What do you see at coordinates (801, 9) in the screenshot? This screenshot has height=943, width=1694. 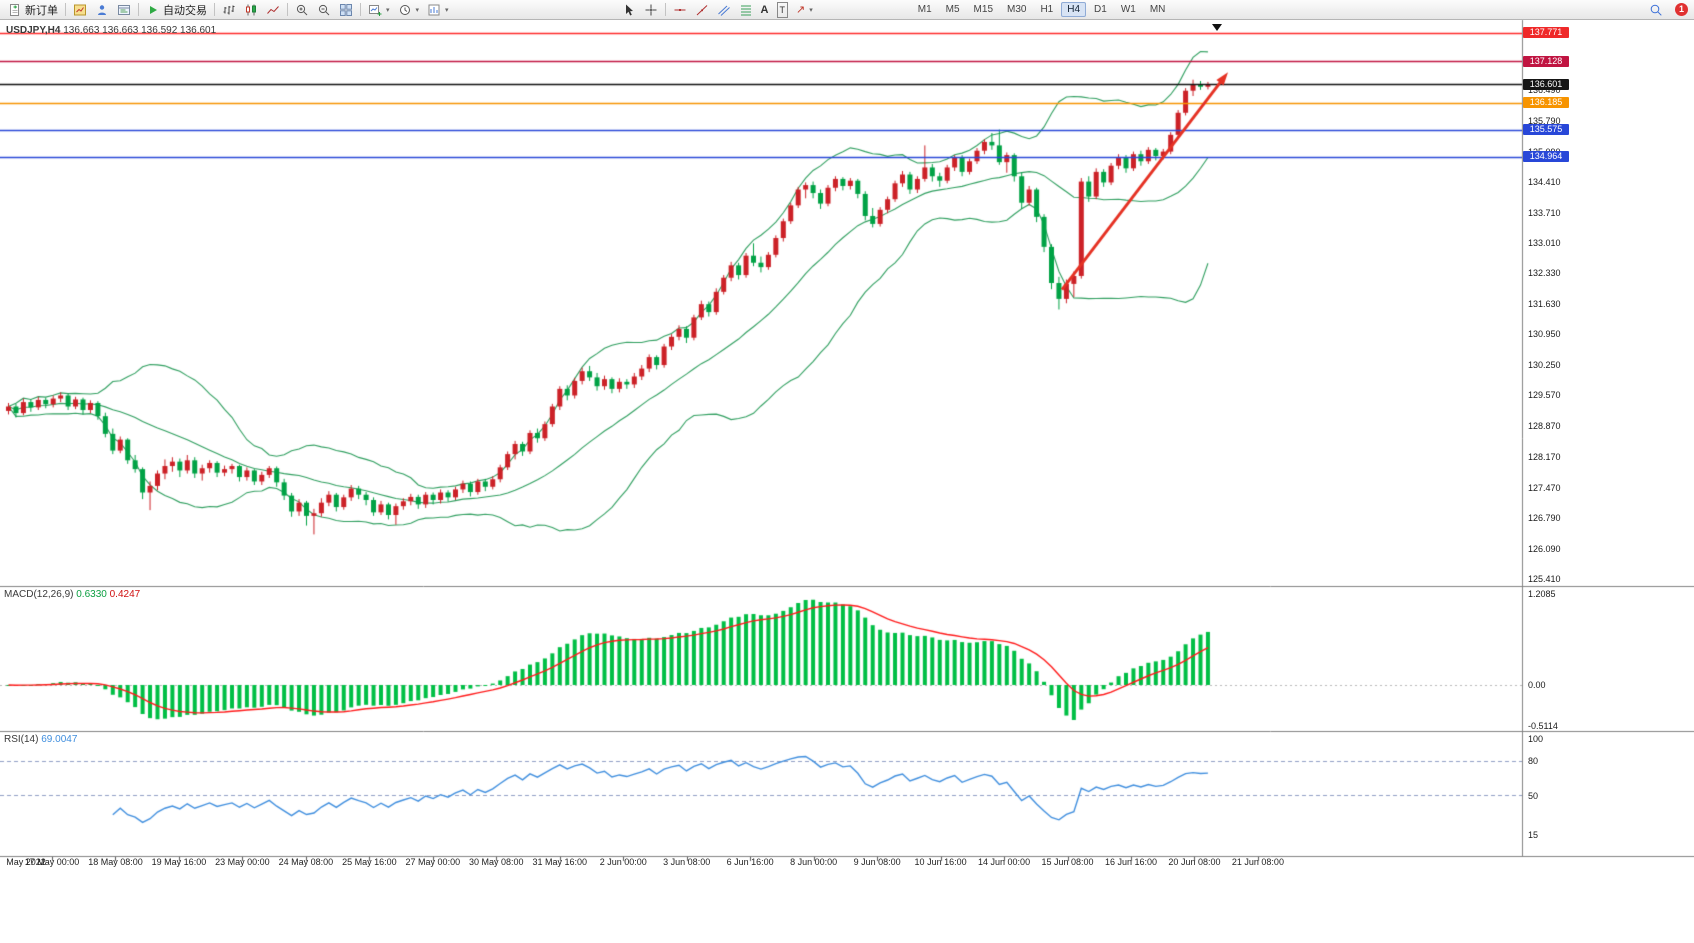 I see `arrow-object-icon: ↗` at bounding box center [801, 9].